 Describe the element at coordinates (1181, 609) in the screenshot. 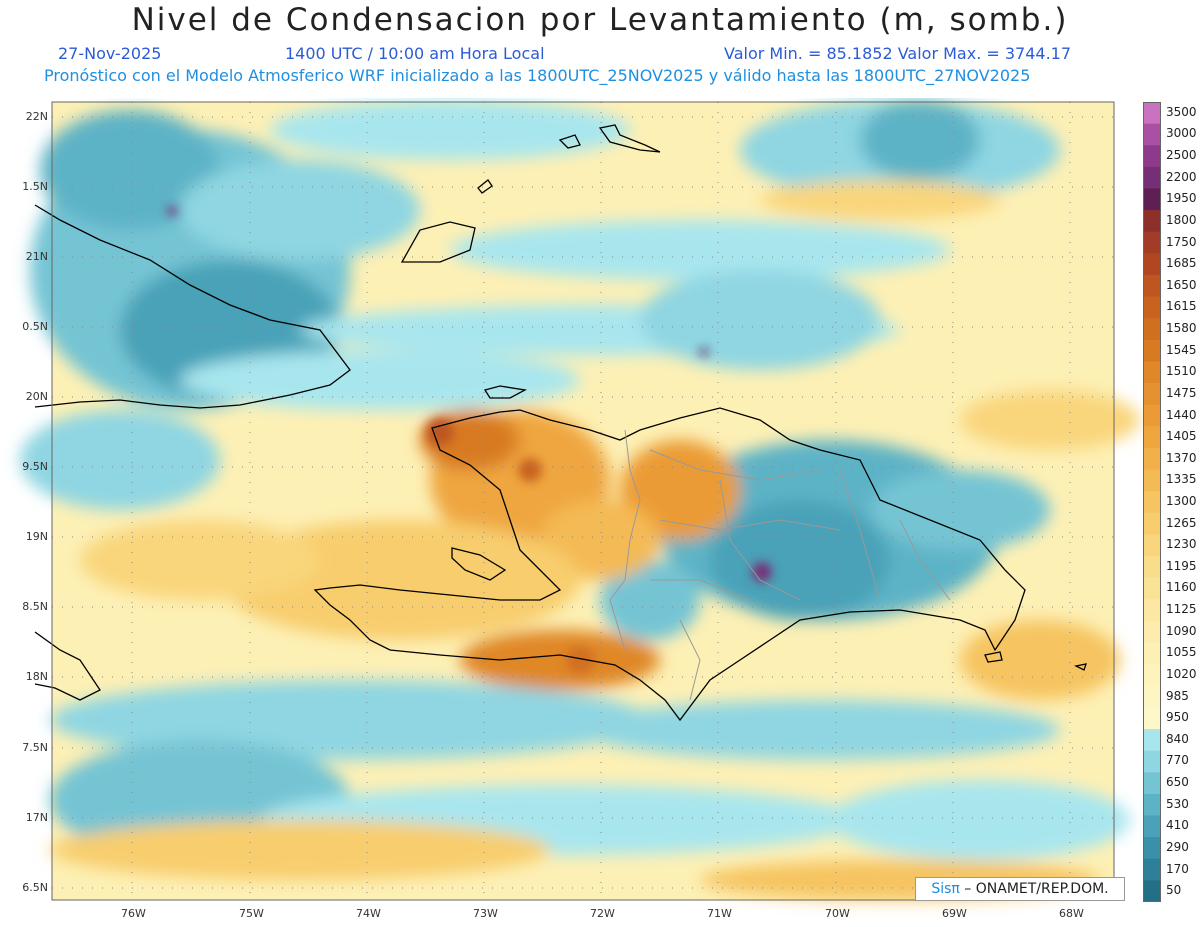

I see `colorbar-label: 1125` at that location.